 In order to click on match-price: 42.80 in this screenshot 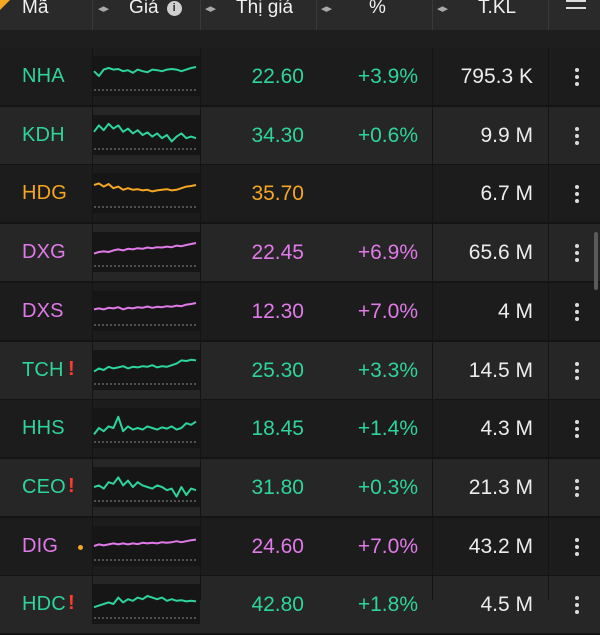, I will do `click(277, 605)`.